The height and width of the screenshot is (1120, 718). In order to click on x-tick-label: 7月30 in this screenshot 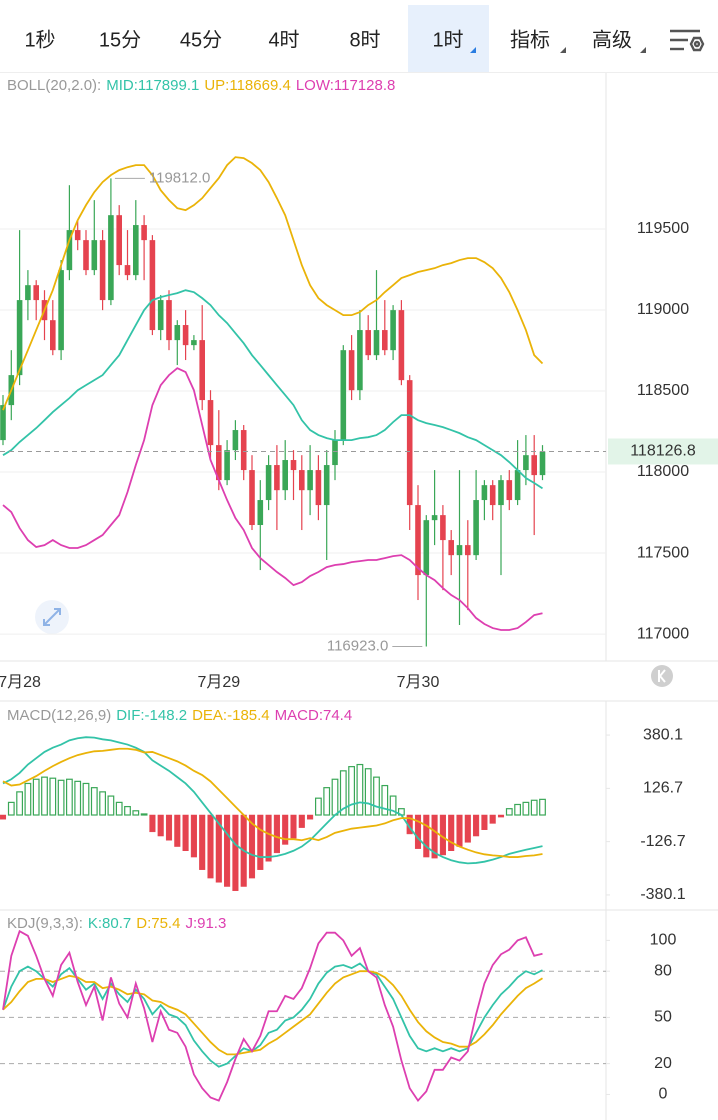, I will do `click(418, 682)`.